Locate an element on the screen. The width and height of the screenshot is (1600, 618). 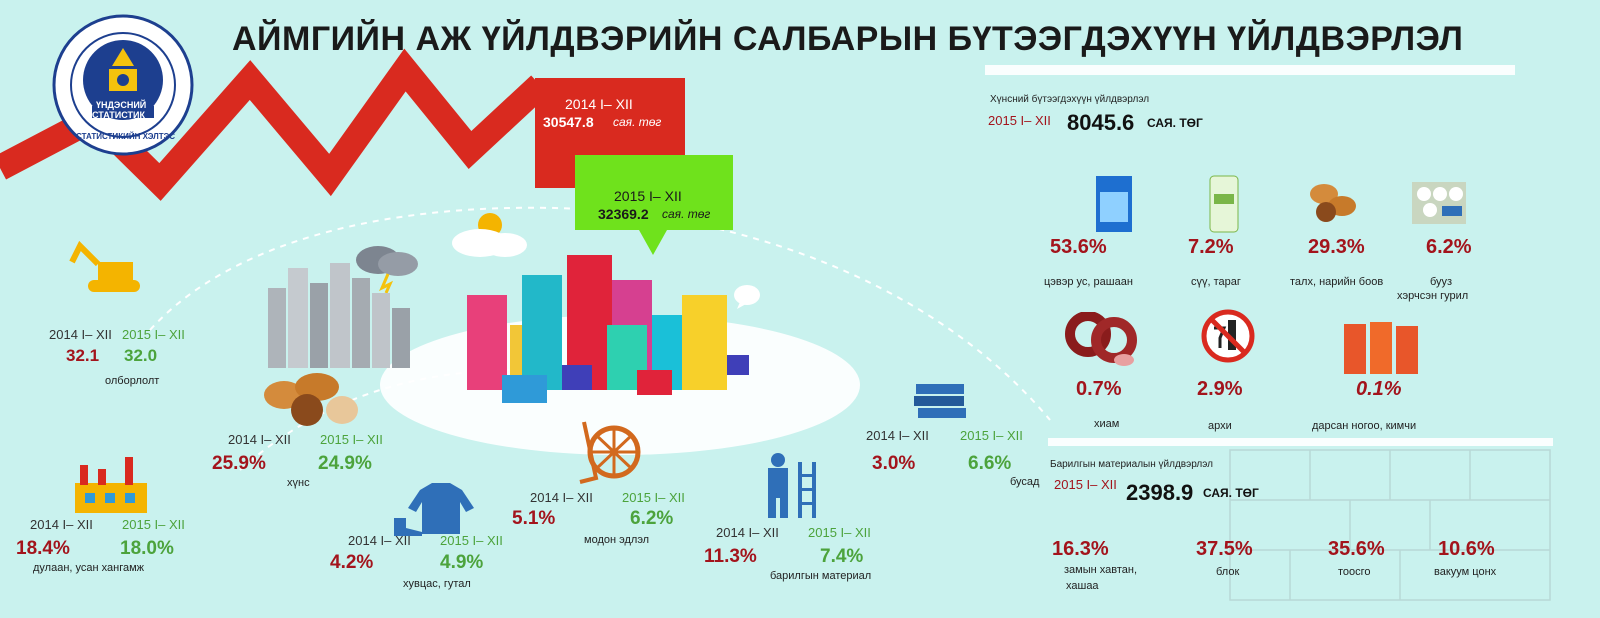
logo-text-bottom: СТАТИСТИКИЙН ХЭЛТЭС is located at coordinates (126, 136).